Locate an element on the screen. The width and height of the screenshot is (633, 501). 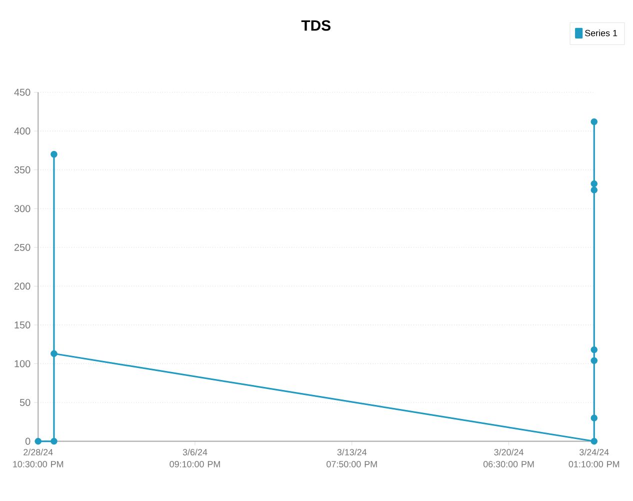
x-tick-label: 2/28/24 10:30:00 PM is located at coordinates (38, 458).